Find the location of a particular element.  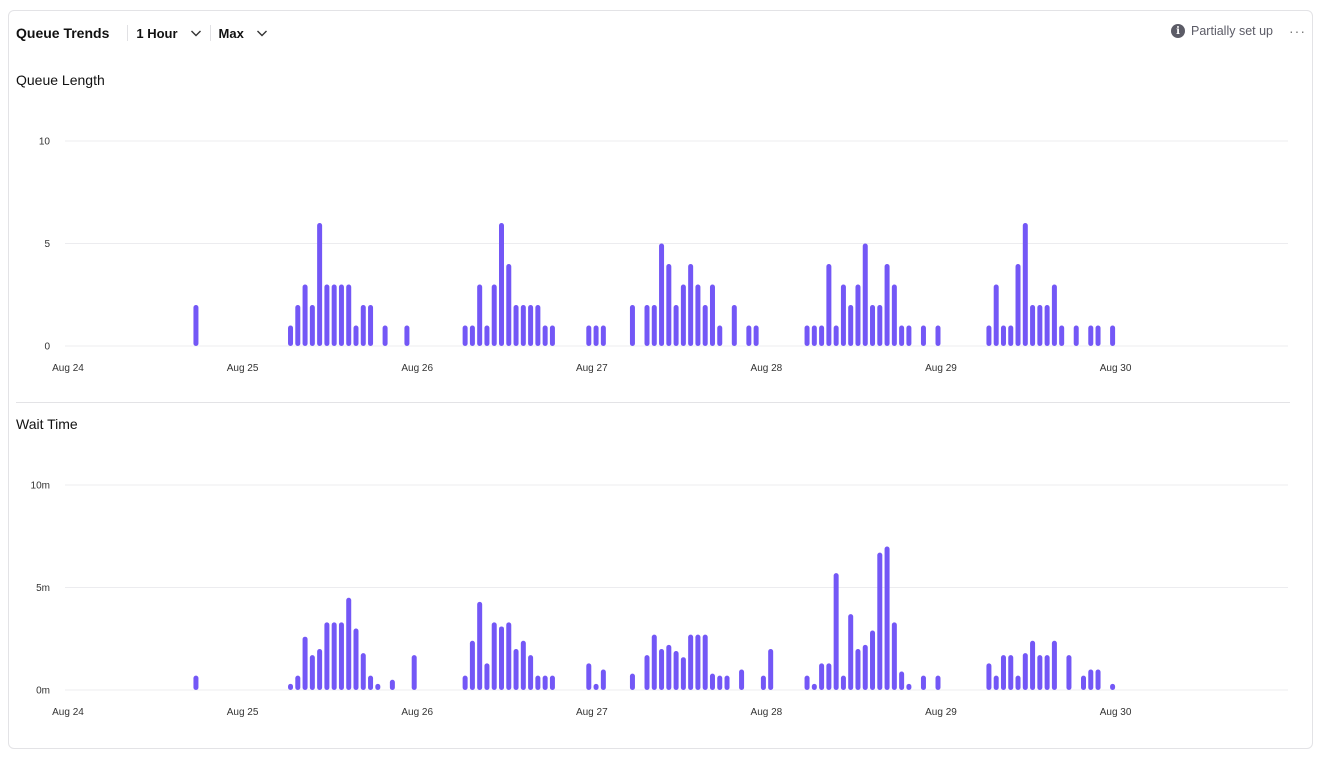

setup-status: i Partially set up ··· is located at coordinates (1238, 31).